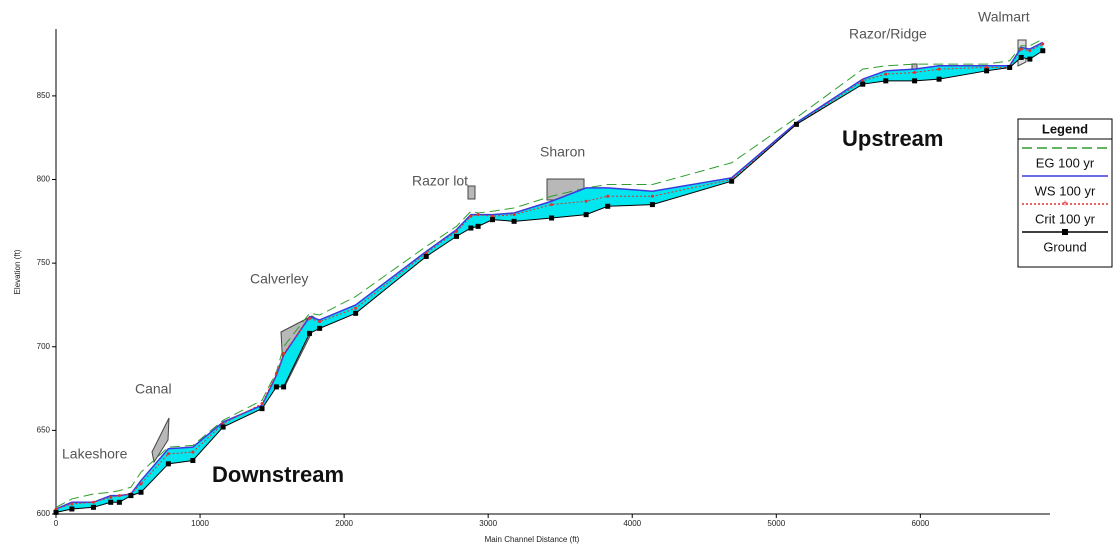 This screenshot has width=1115, height=544. What do you see at coordinates (1065, 190) in the screenshot?
I see `legend-label: WS 100 yr` at bounding box center [1065, 190].